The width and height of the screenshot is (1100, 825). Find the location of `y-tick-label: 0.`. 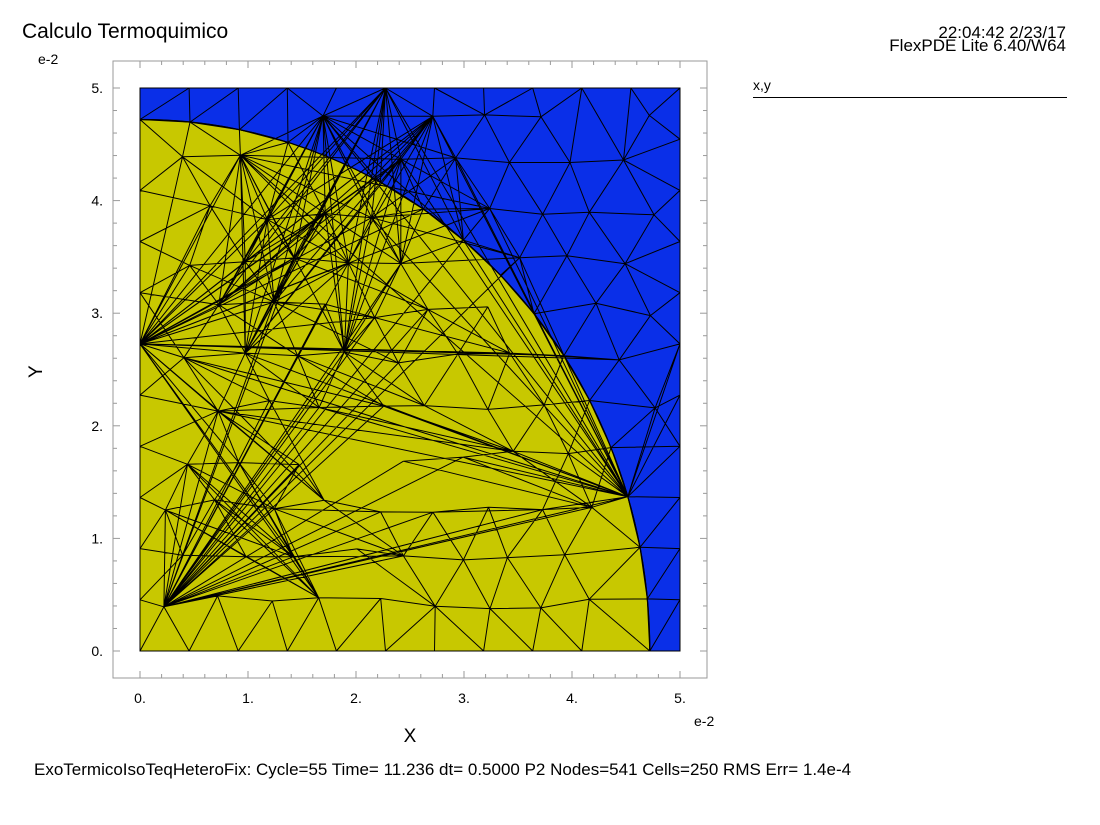

y-tick-label: 0. is located at coordinates (97, 651).